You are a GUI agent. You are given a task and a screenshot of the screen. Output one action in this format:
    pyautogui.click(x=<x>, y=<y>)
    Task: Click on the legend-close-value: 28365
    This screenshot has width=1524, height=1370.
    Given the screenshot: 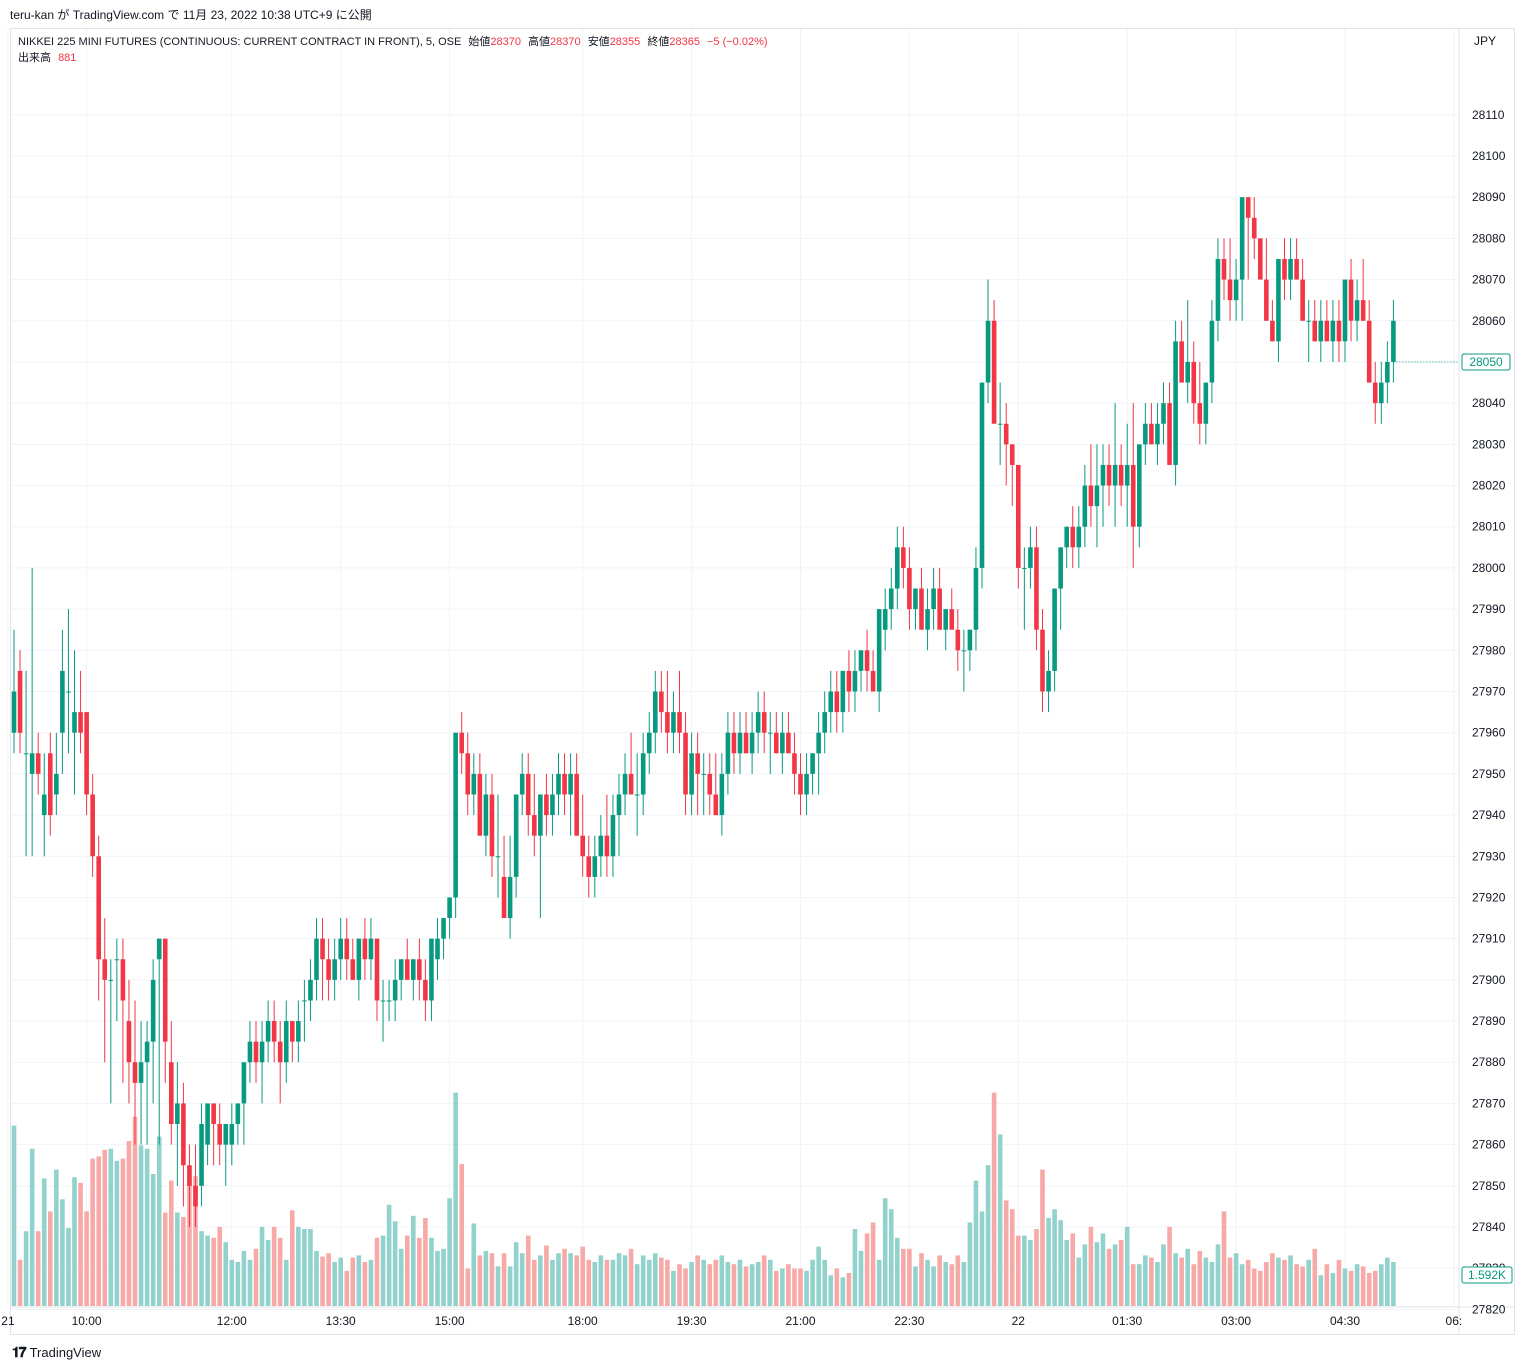 What is the action you would take?
    pyautogui.click(x=684, y=42)
    